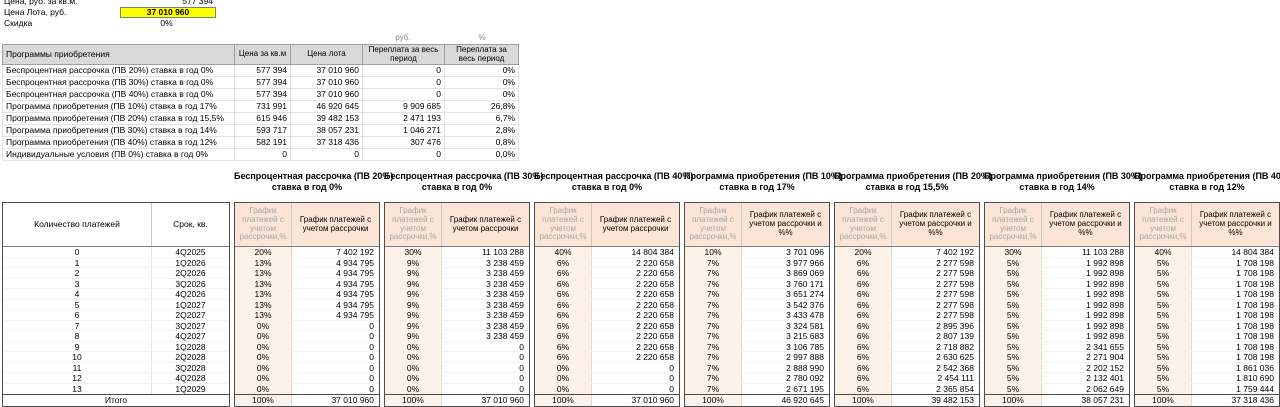 The width and height of the screenshot is (1280, 407). I want to click on total-amount-cell: 46 920 645, so click(802, 400).